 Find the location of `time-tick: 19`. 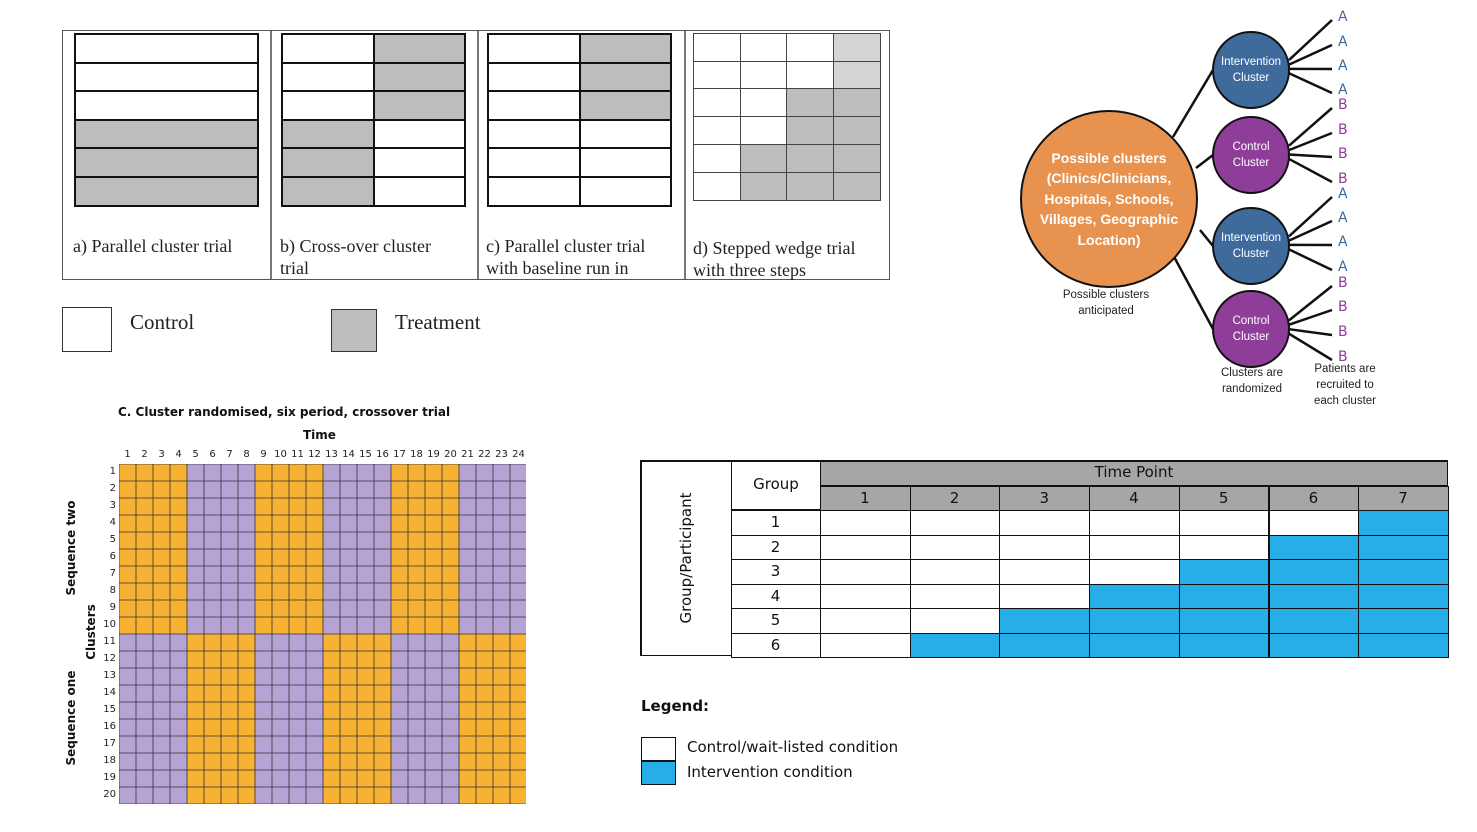

time-tick: 19 is located at coordinates (433, 454).